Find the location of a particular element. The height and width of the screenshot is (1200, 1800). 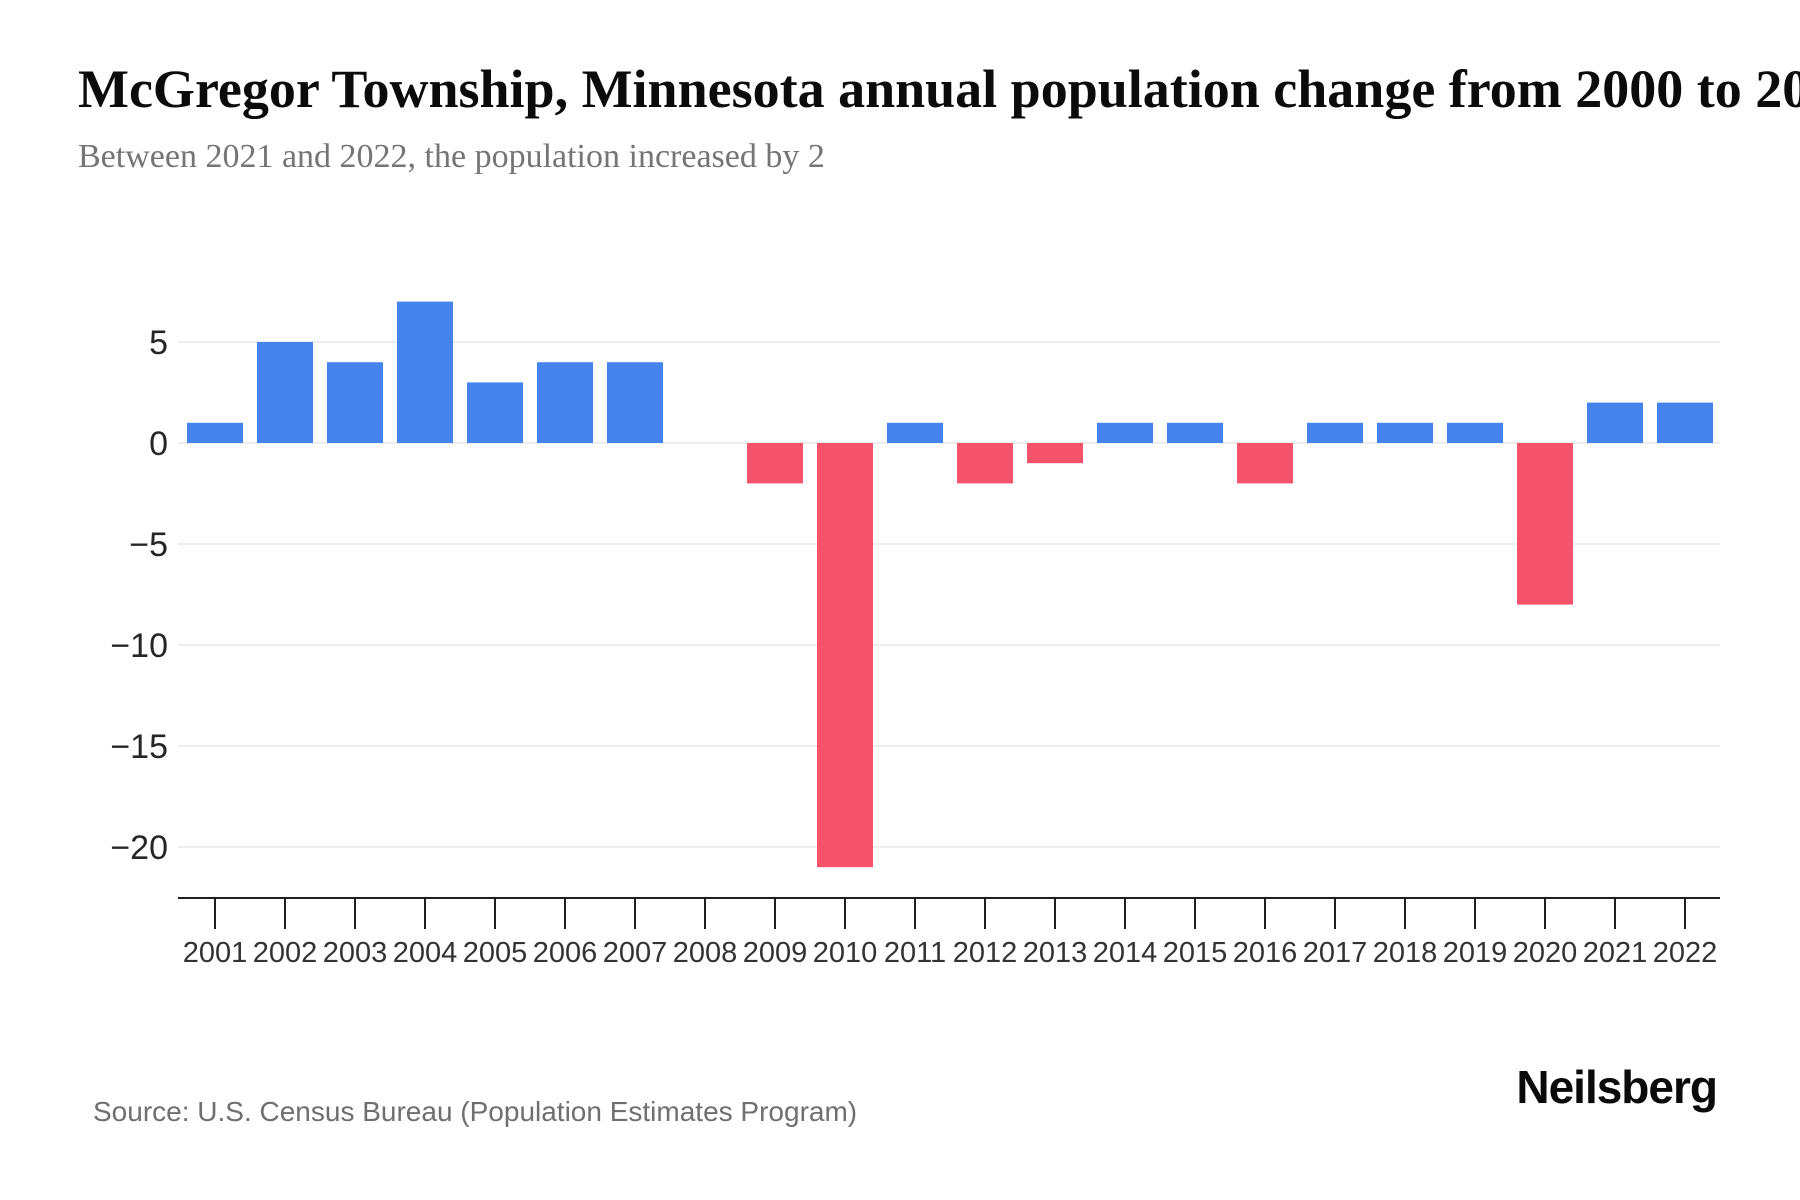

bar-2015 is located at coordinates (1195, 432).